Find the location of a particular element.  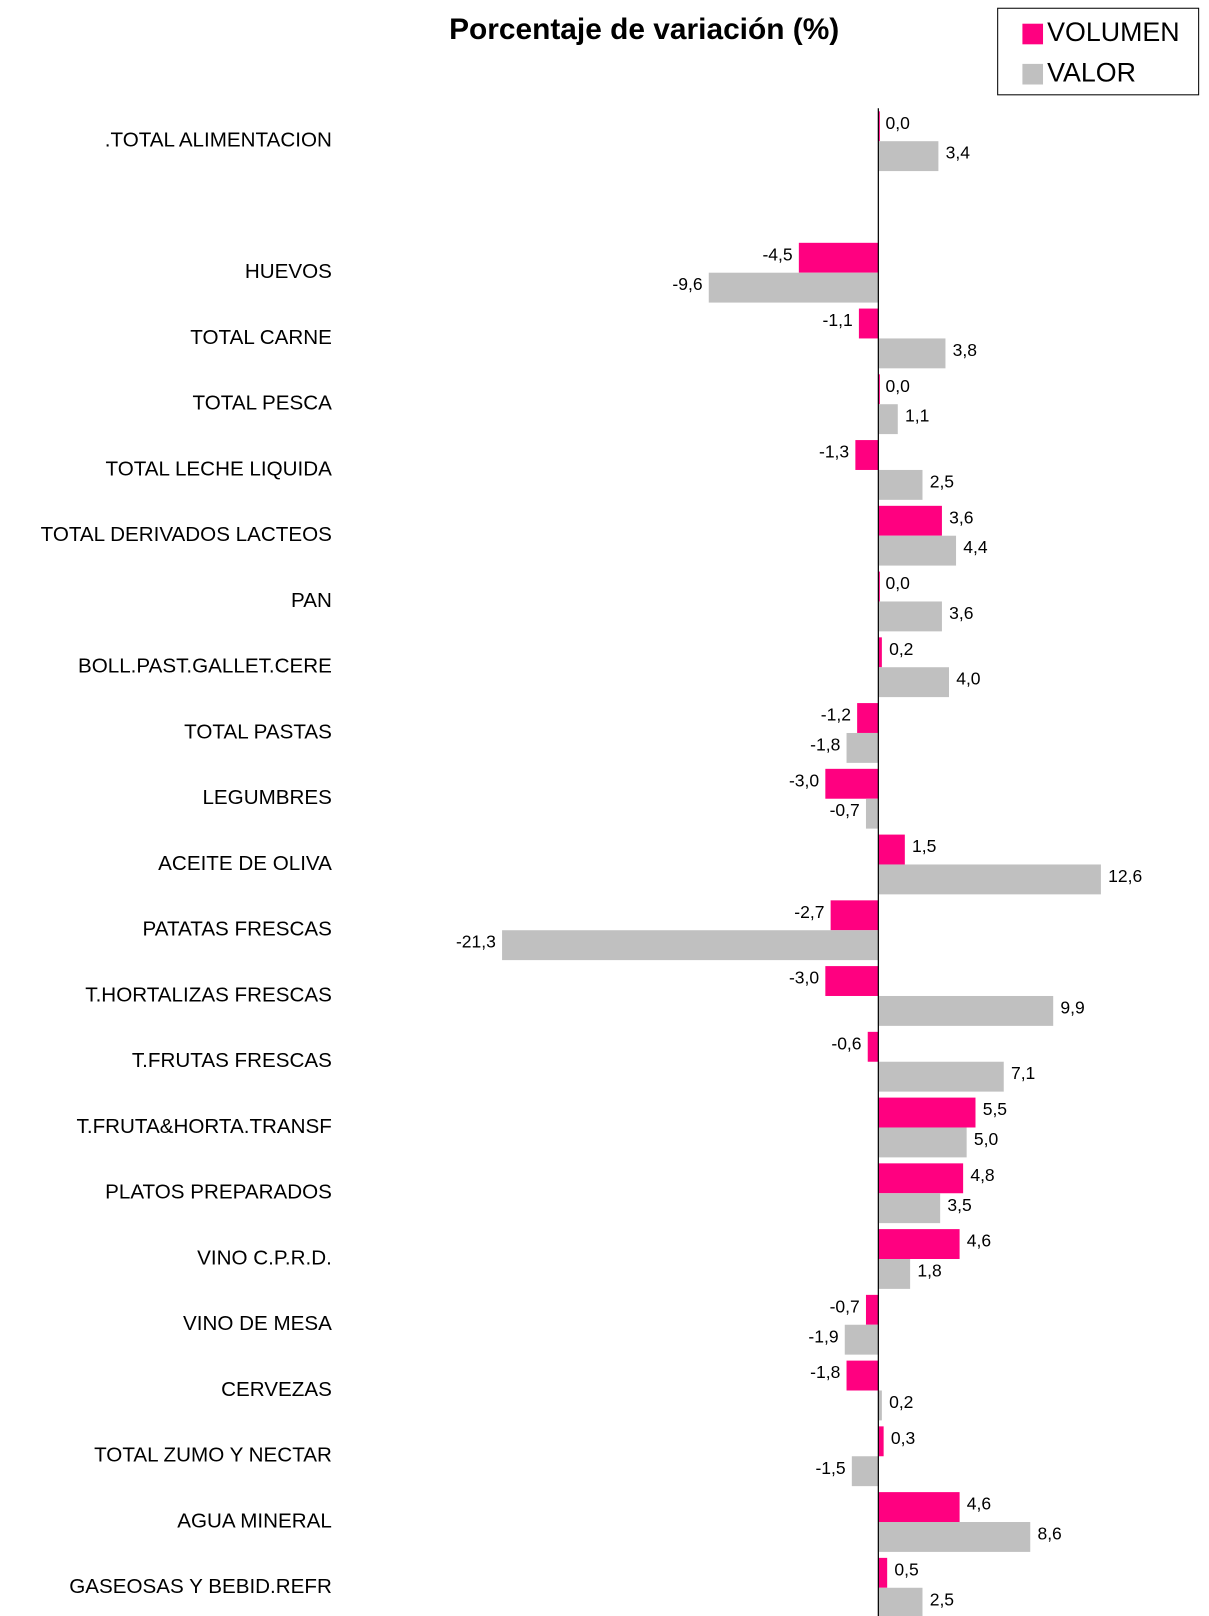

category-label: T.FRUTAS FRESCAS is located at coordinates (232, 1060).